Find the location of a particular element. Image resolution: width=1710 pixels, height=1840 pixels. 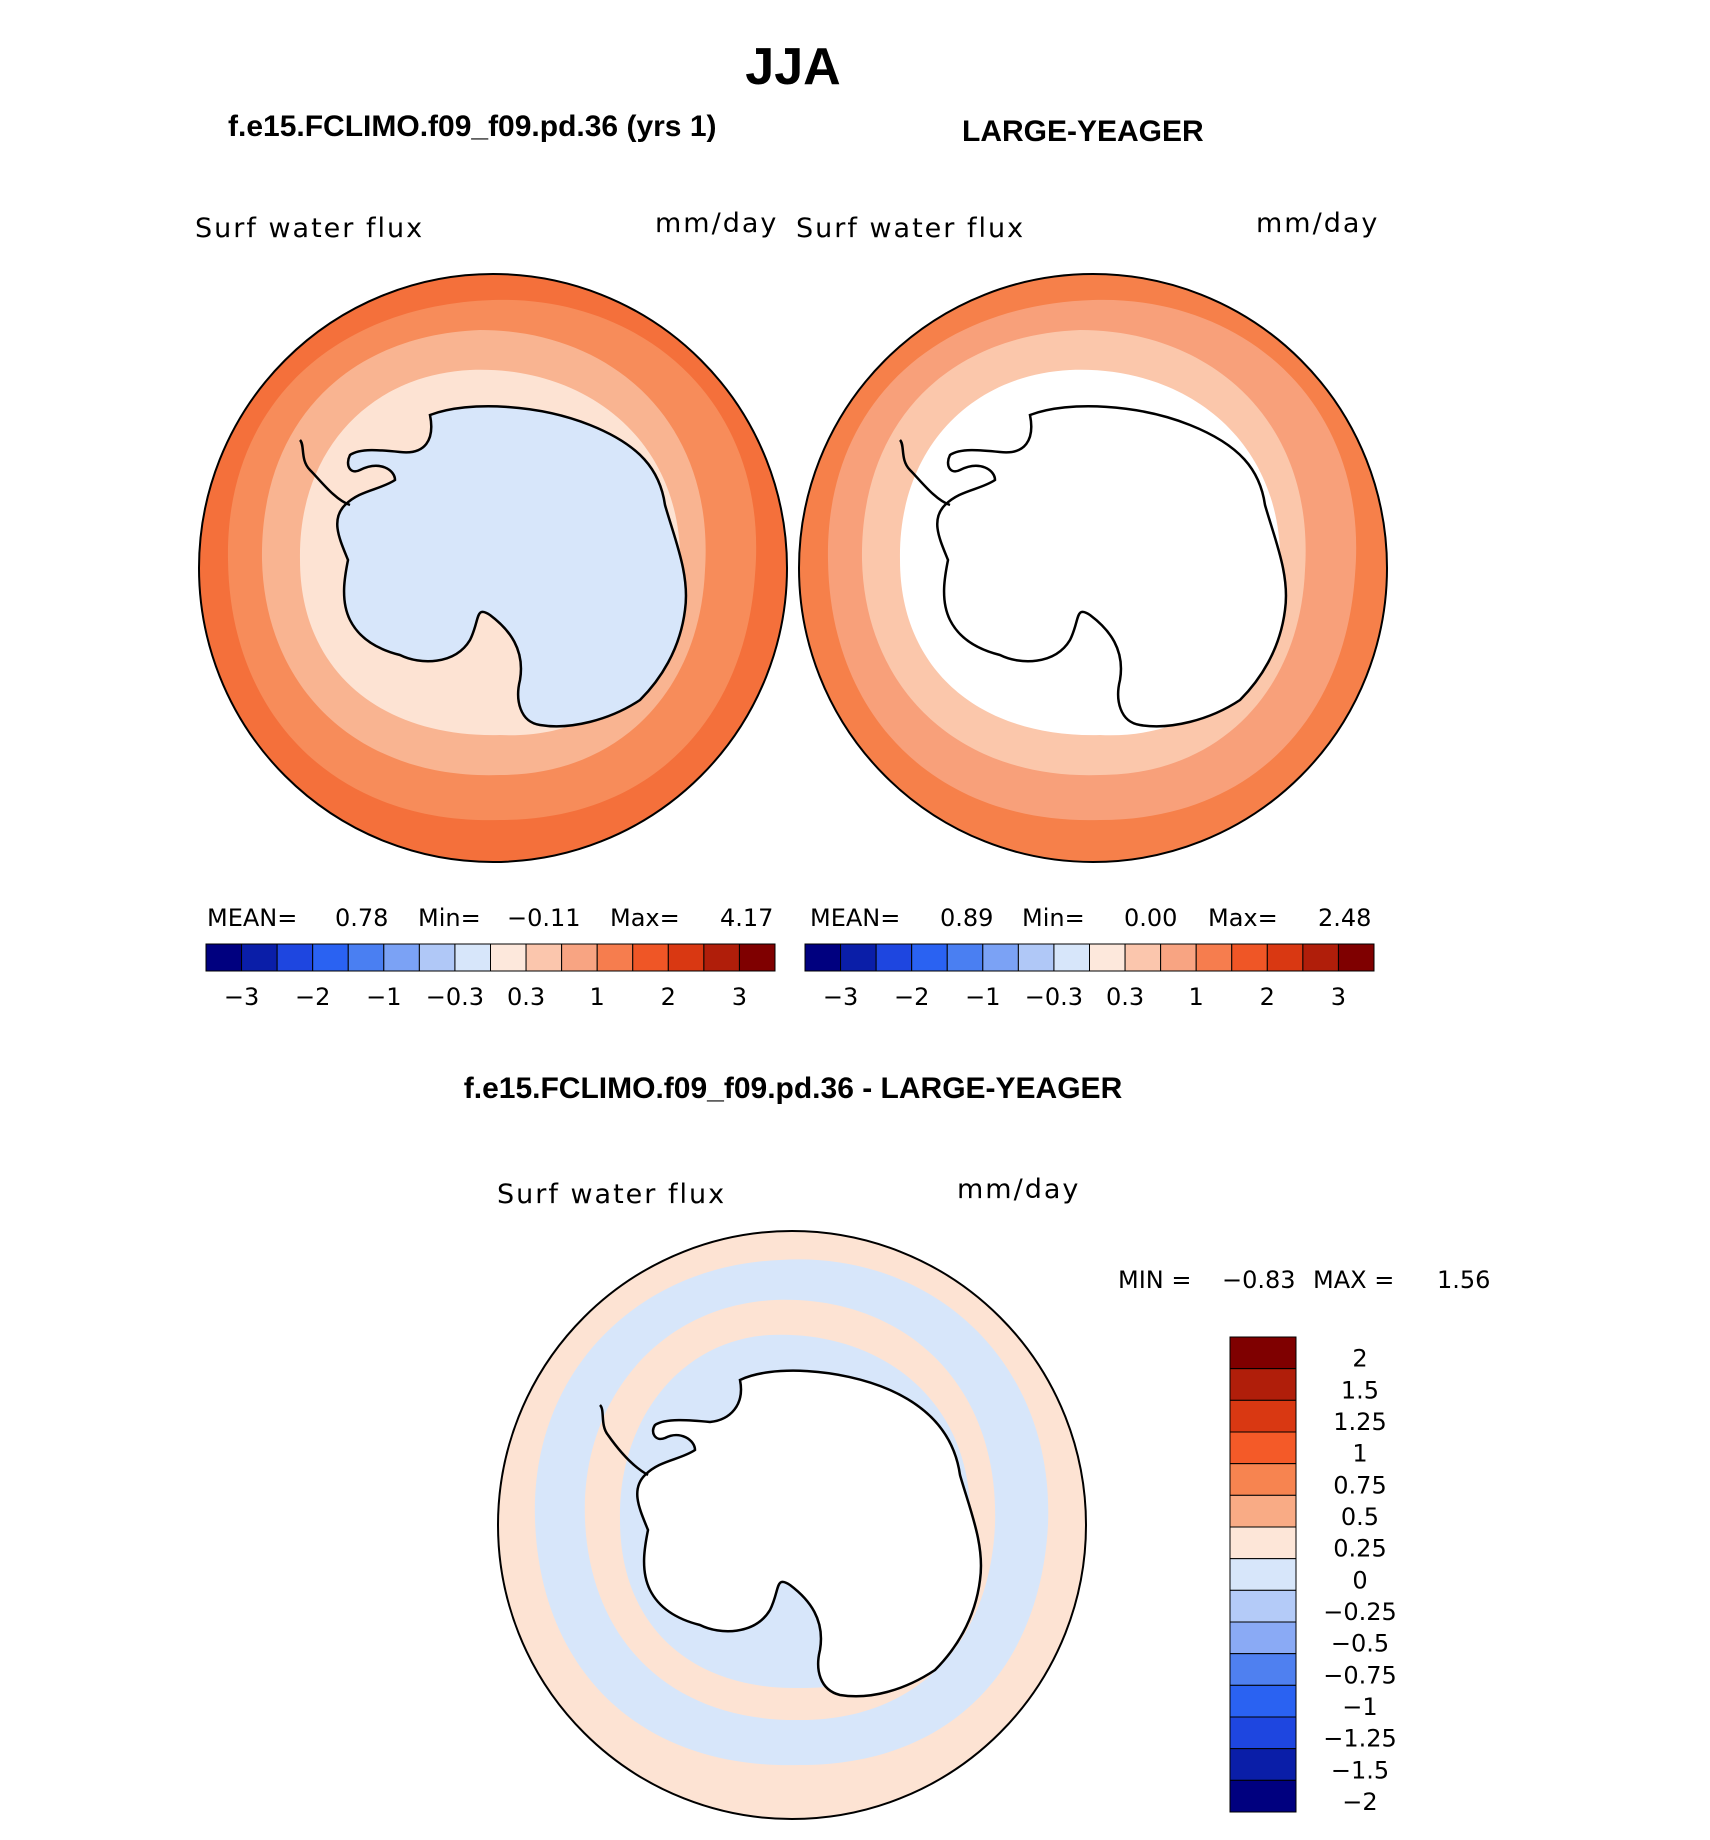

diff-colorbar-tick-label: 0.25 is located at coordinates (1359, 1549).